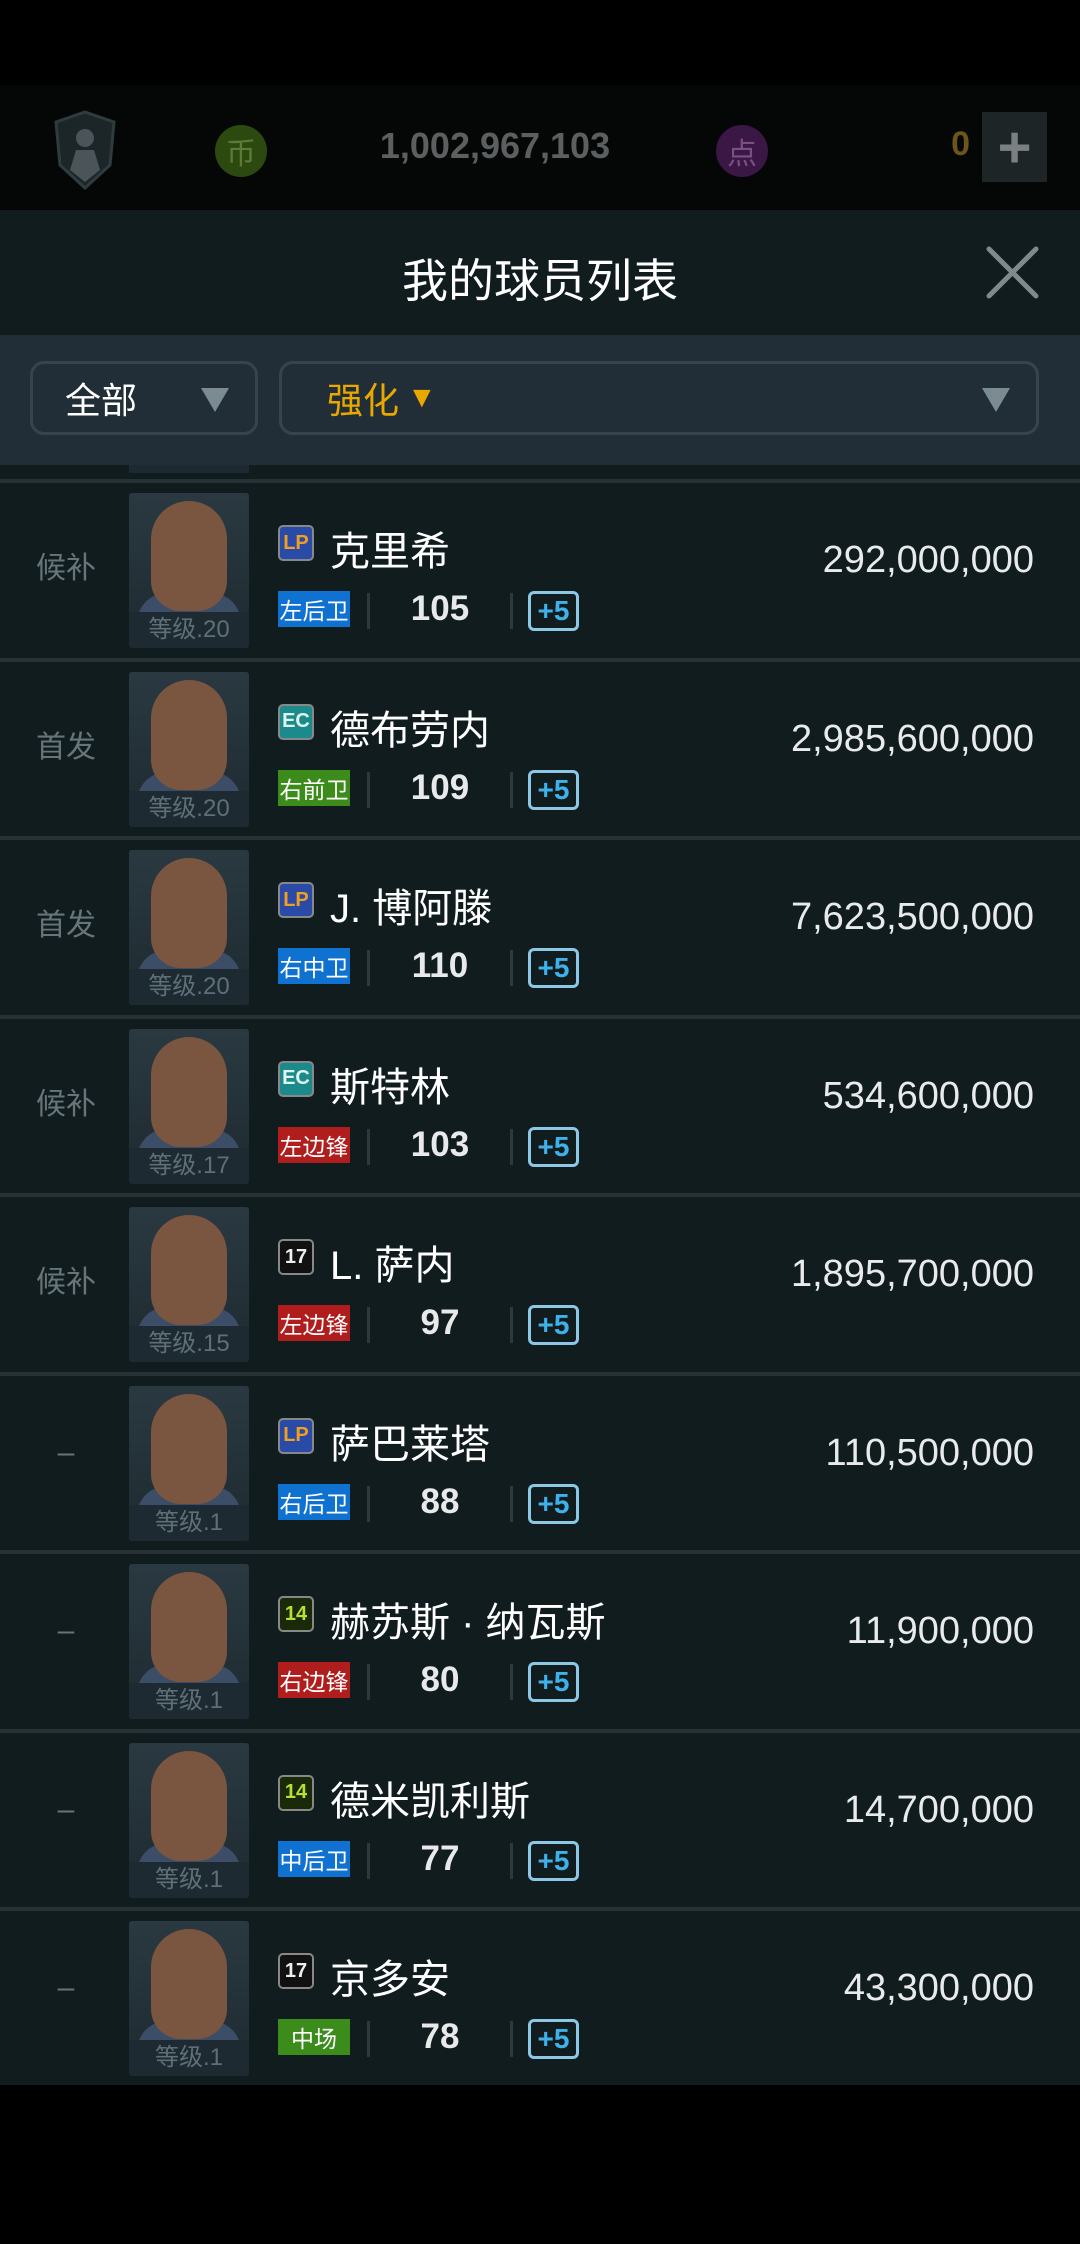 The width and height of the screenshot is (1080, 2244). Describe the element at coordinates (540, 1996) in the screenshot. I see `player-row: – 等级.1 17 京多安 中场 78 +5 43,300,000` at that location.